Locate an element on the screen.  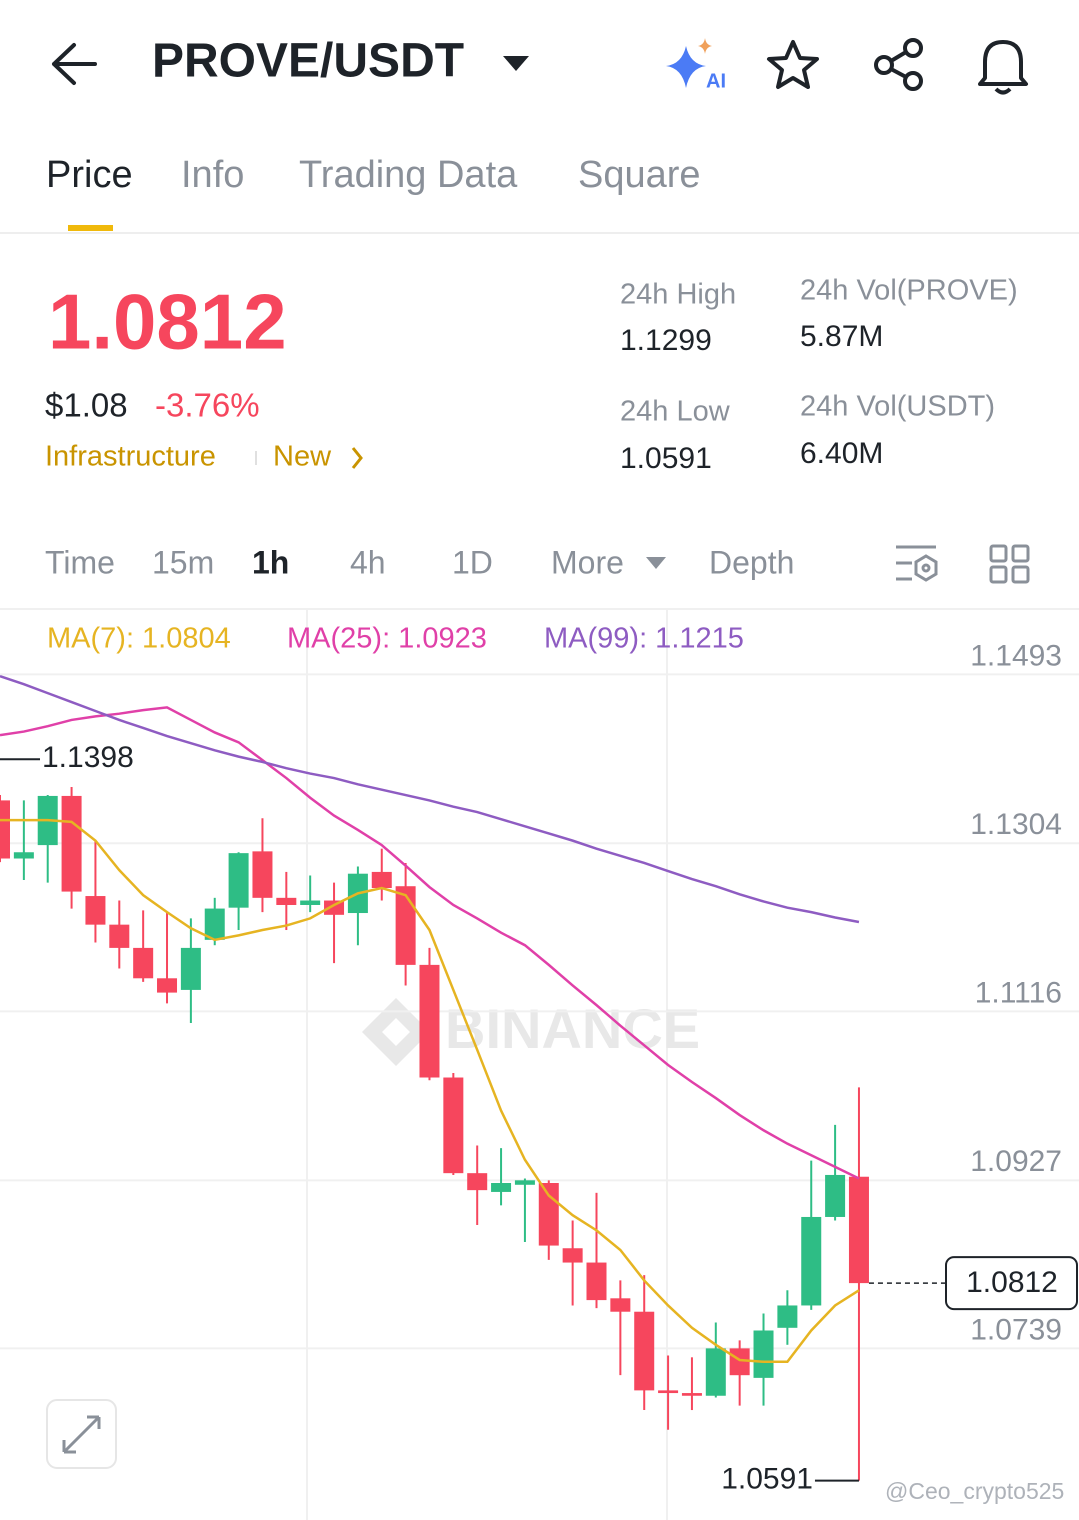
back-button is located at coordinates (74, 64).